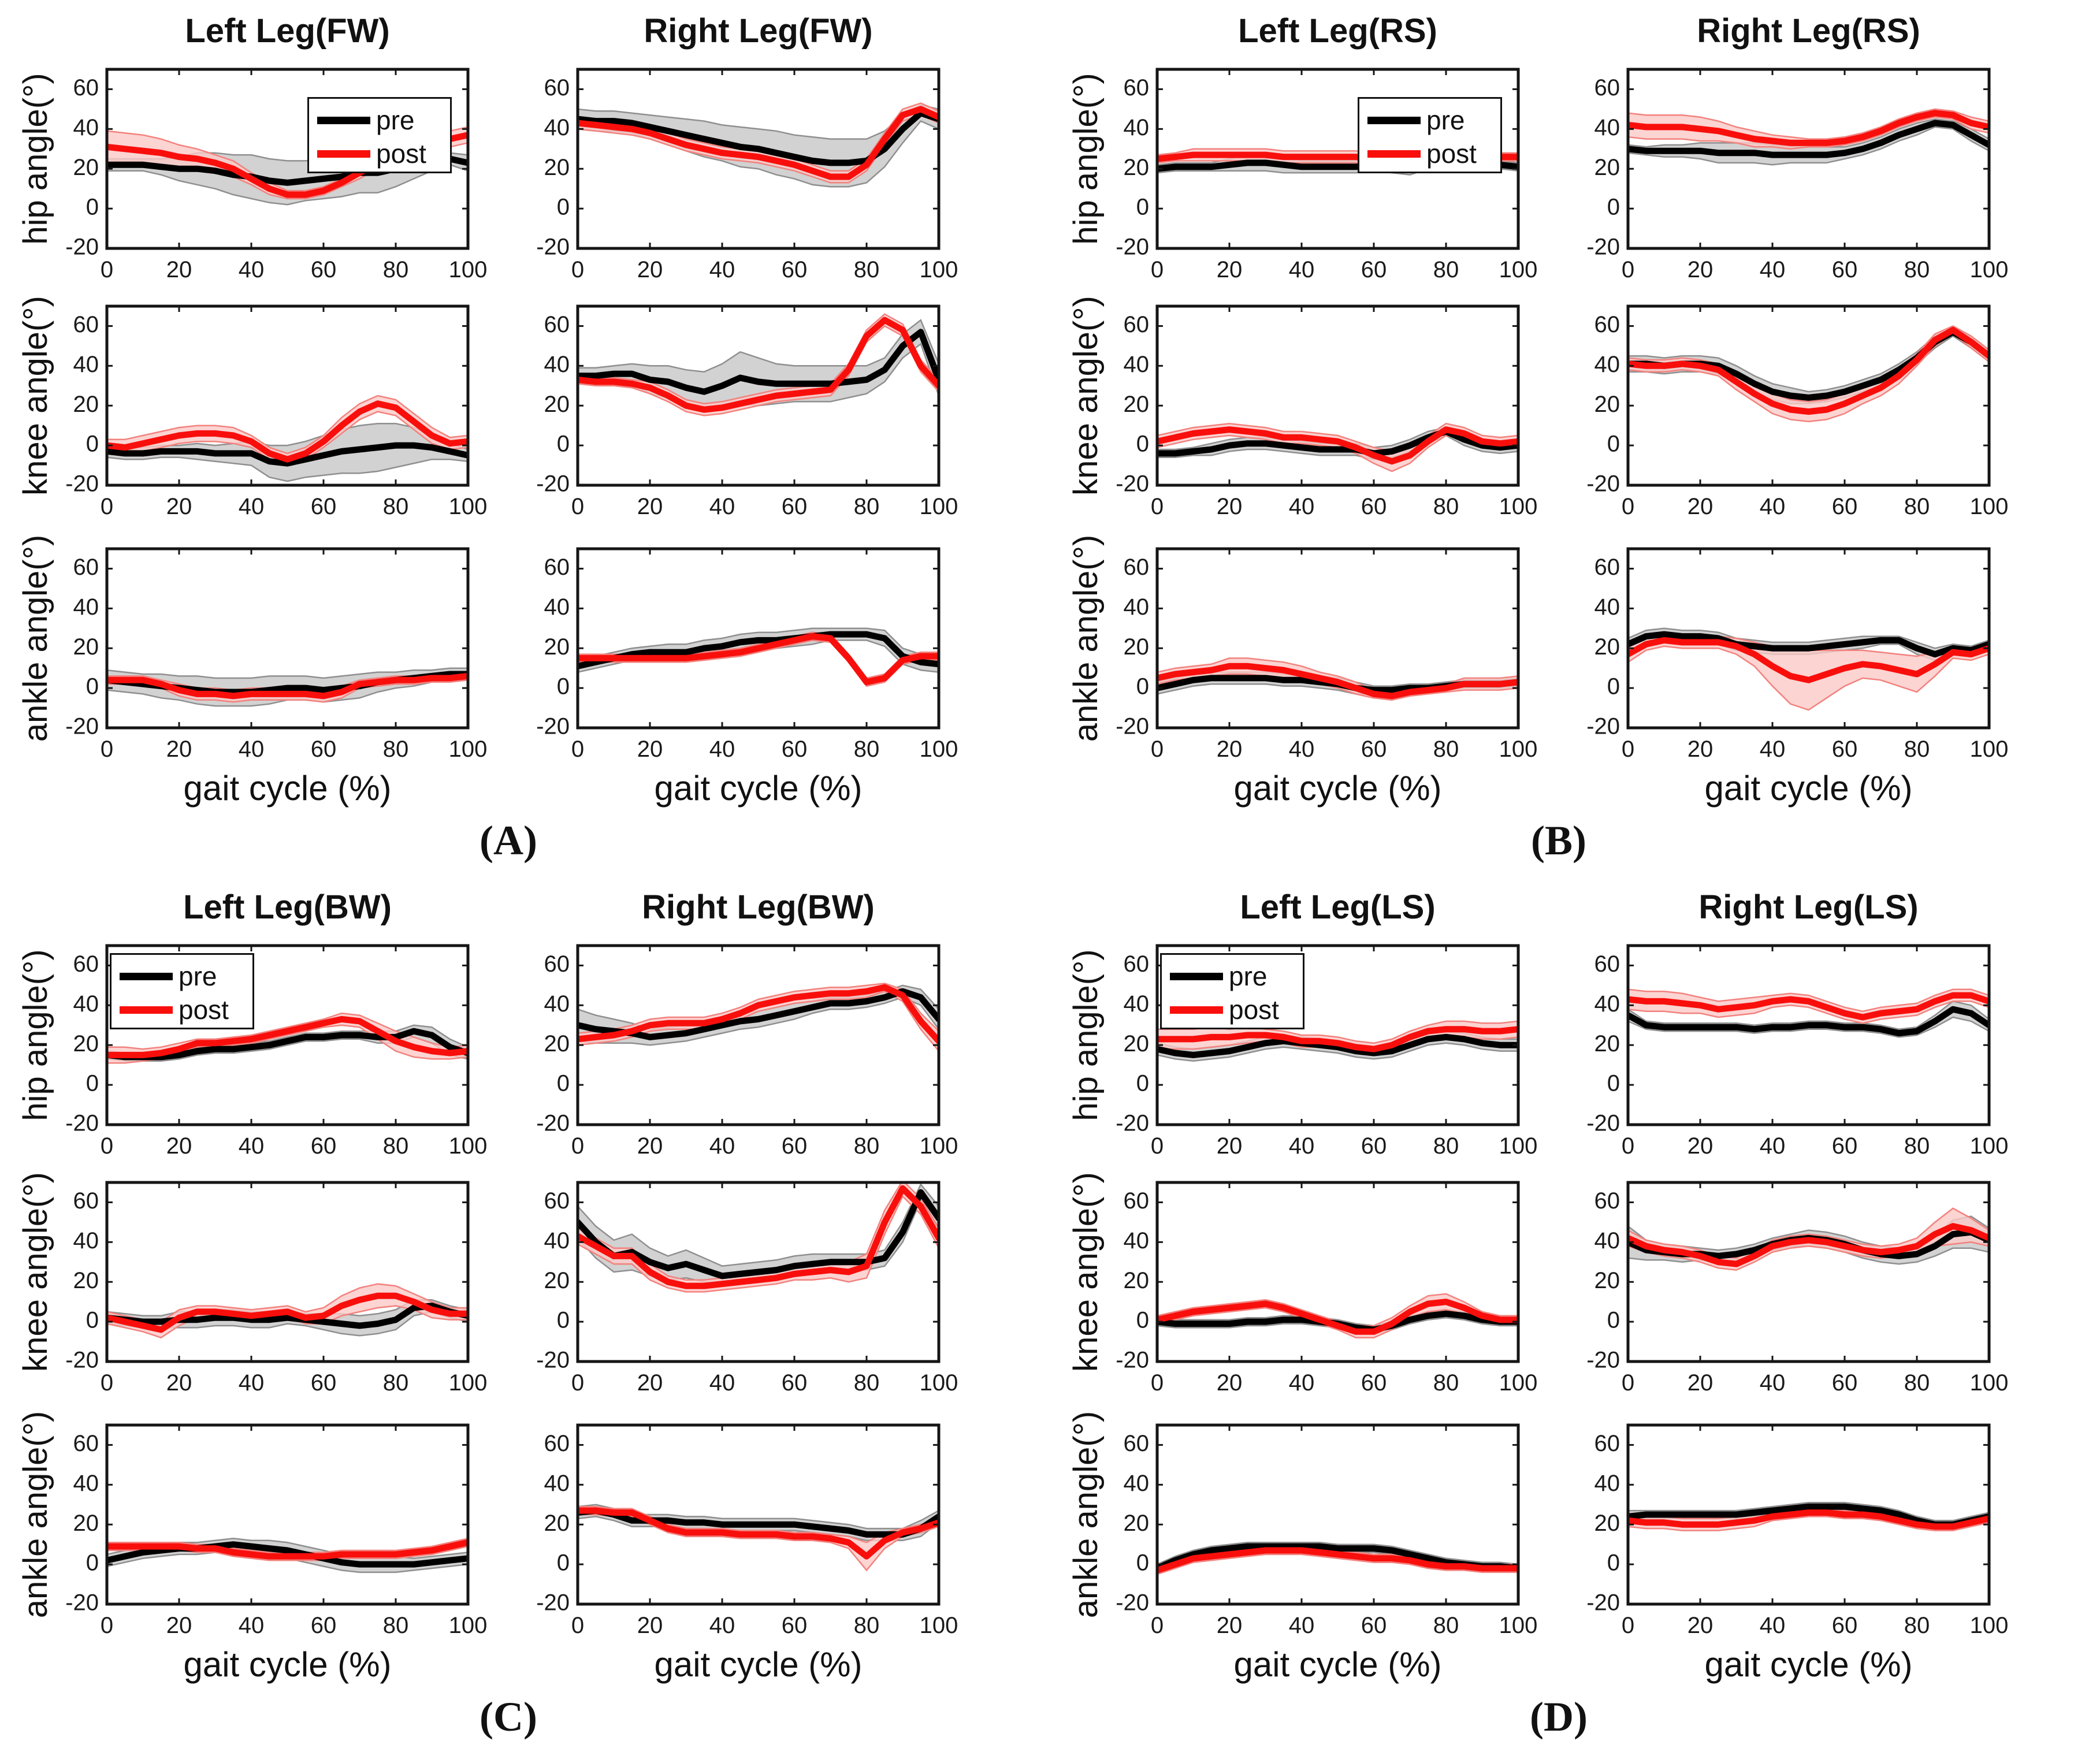 This screenshot has width=2100, height=1752. I want to click on xlabel-gait-cycle: gait cycle (%), so click(1809, 789).